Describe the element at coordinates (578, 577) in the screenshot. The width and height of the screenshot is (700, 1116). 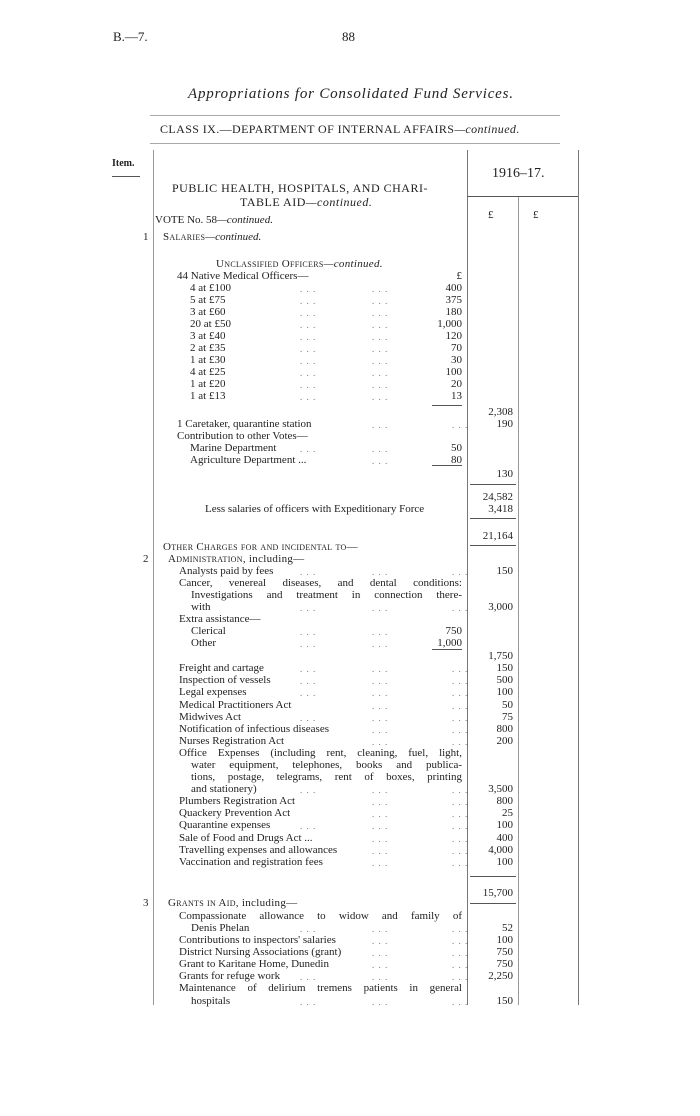
I see `amount-column-right-border` at that location.